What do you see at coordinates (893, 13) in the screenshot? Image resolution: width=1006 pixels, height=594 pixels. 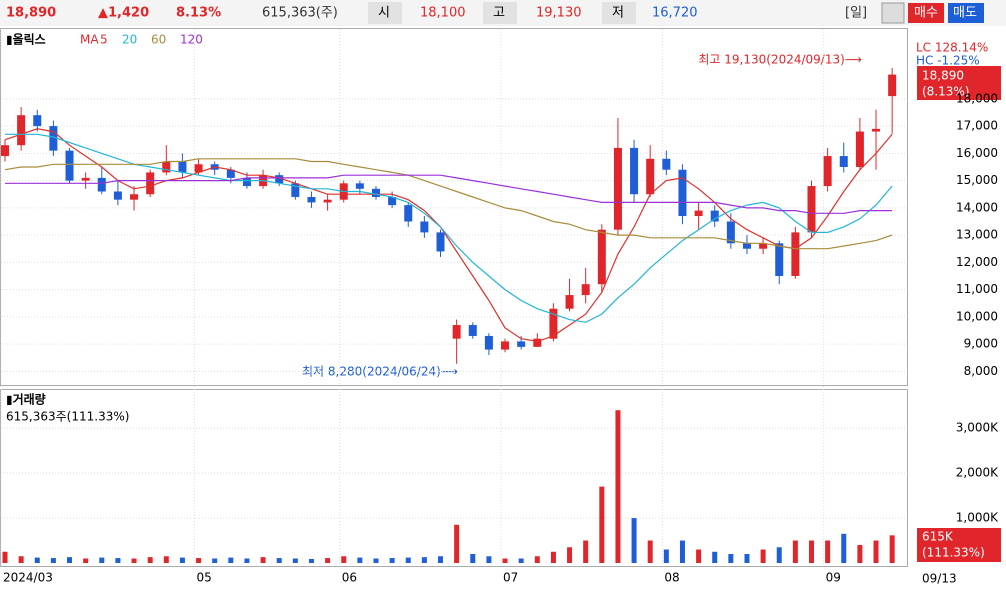 I see `settings-button` at bounding box center [893, 13].